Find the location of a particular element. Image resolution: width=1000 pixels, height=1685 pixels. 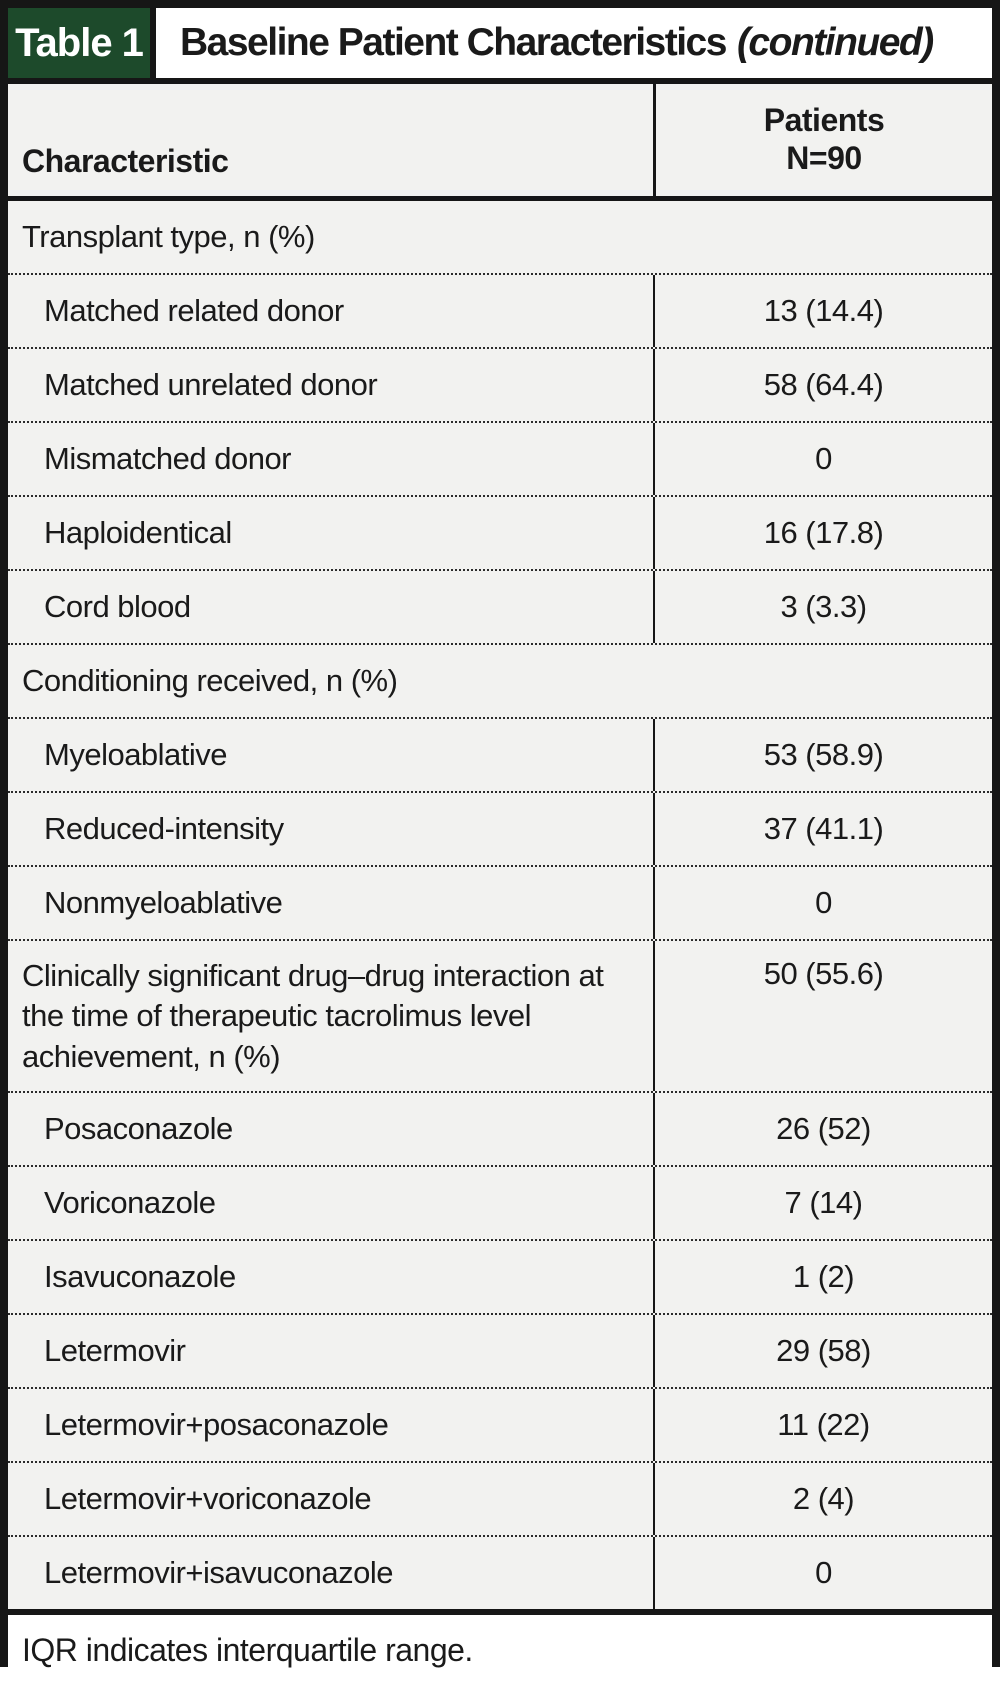

table-row: Matched unrelated donor 58 (64.4) is located at coordinates (500, 384).